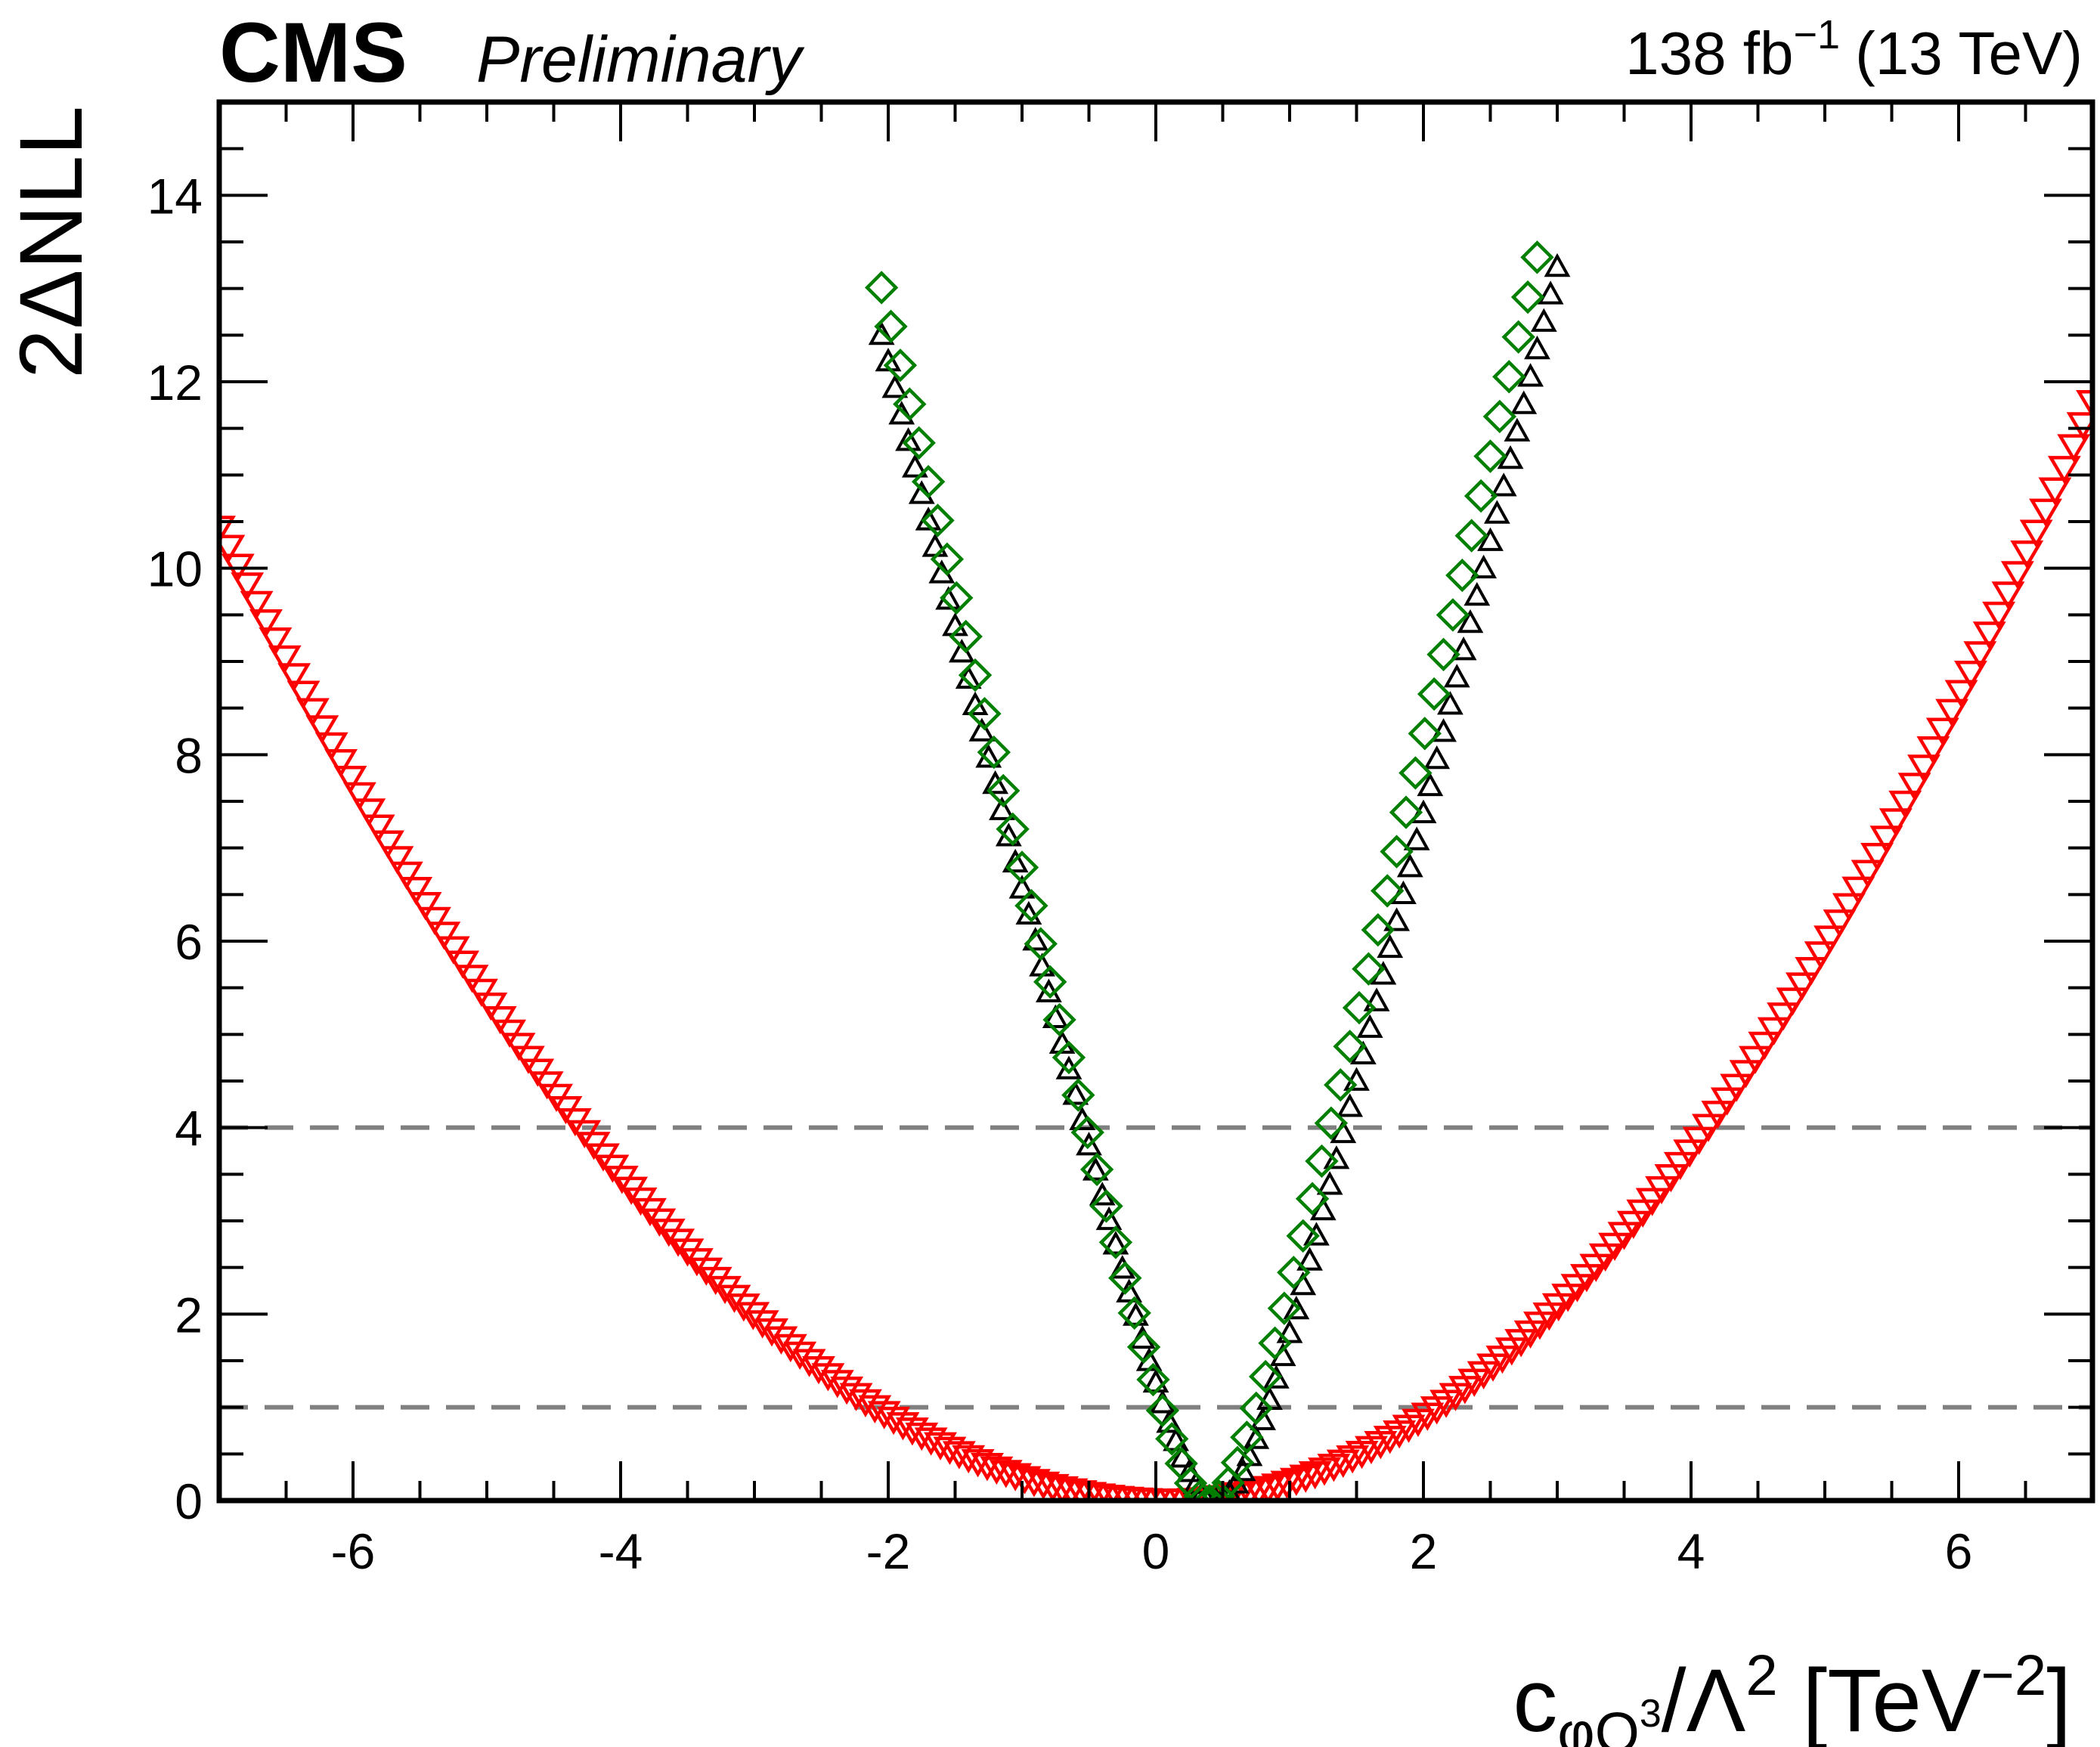 Image resolution: width=2100 pixels, height=1747 pixels. I want to click on y-tick-label: 10, so click(175, 569).